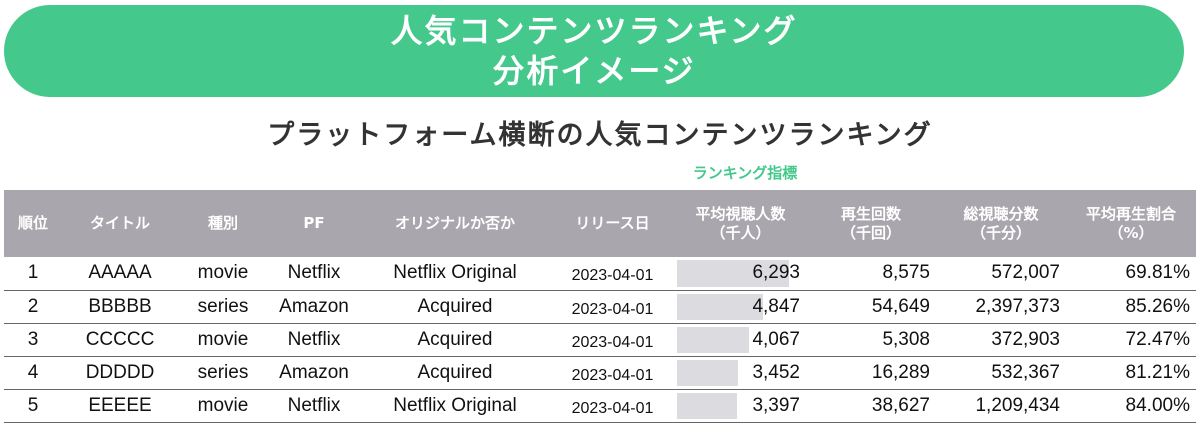 Image resolution: width=1200 pixels, height=430 pixels. Describe the element at coordinates (612, 223) in the screenshot. I see `header-release: リリース日` at that location.